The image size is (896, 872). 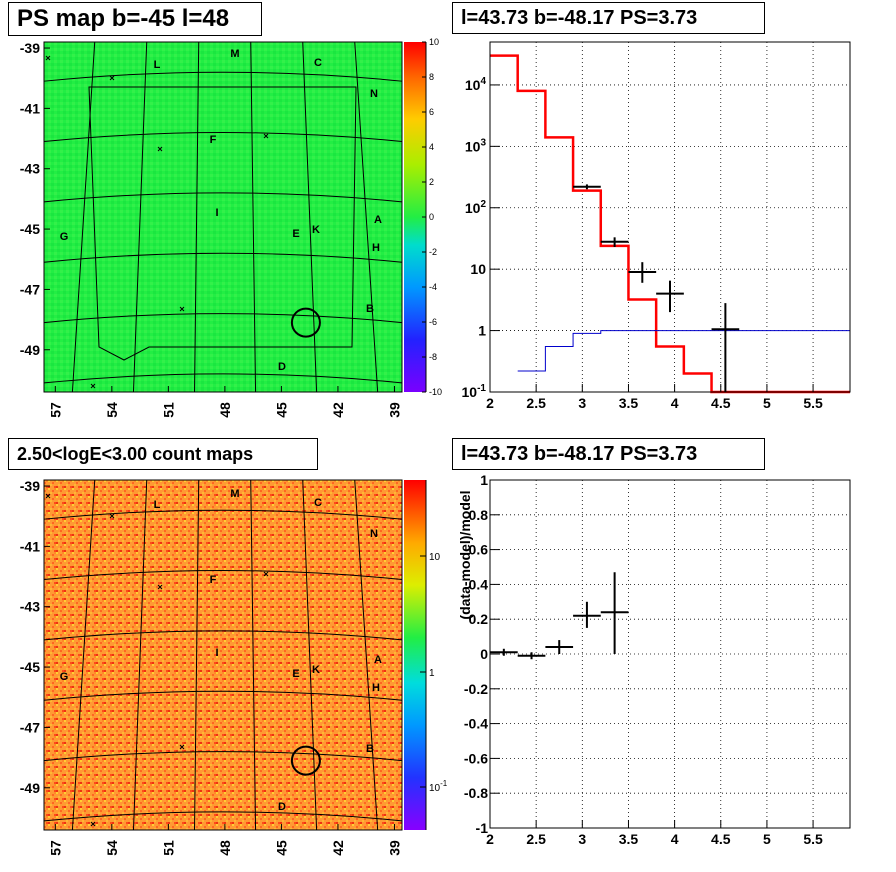 What do you see at coordinates (767, 403) in the screenshot?
I see `x-tick-label: 5` at bounding box center [767, 403].